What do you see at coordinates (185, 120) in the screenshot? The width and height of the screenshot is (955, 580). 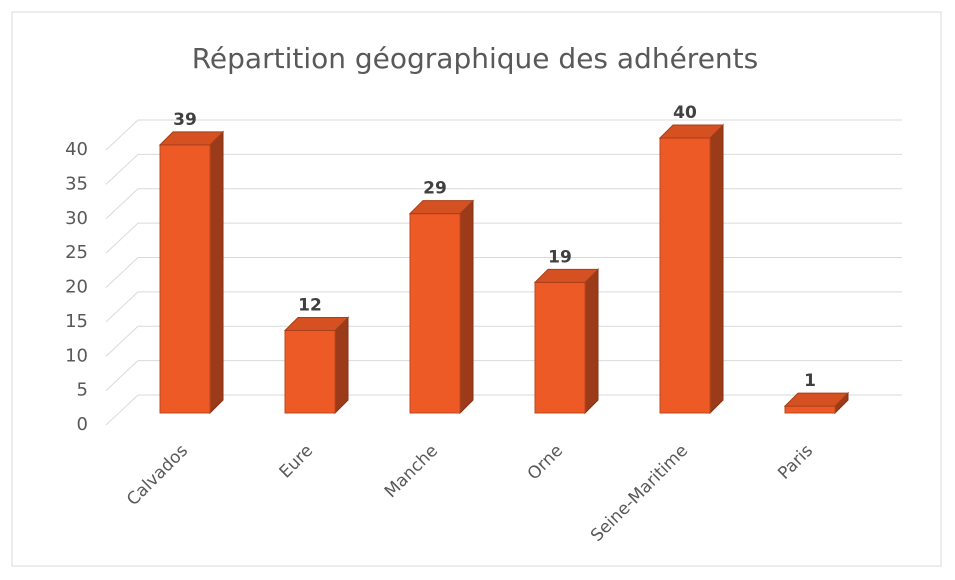 I see `data-label: 39` at bounding box center [185, 120].